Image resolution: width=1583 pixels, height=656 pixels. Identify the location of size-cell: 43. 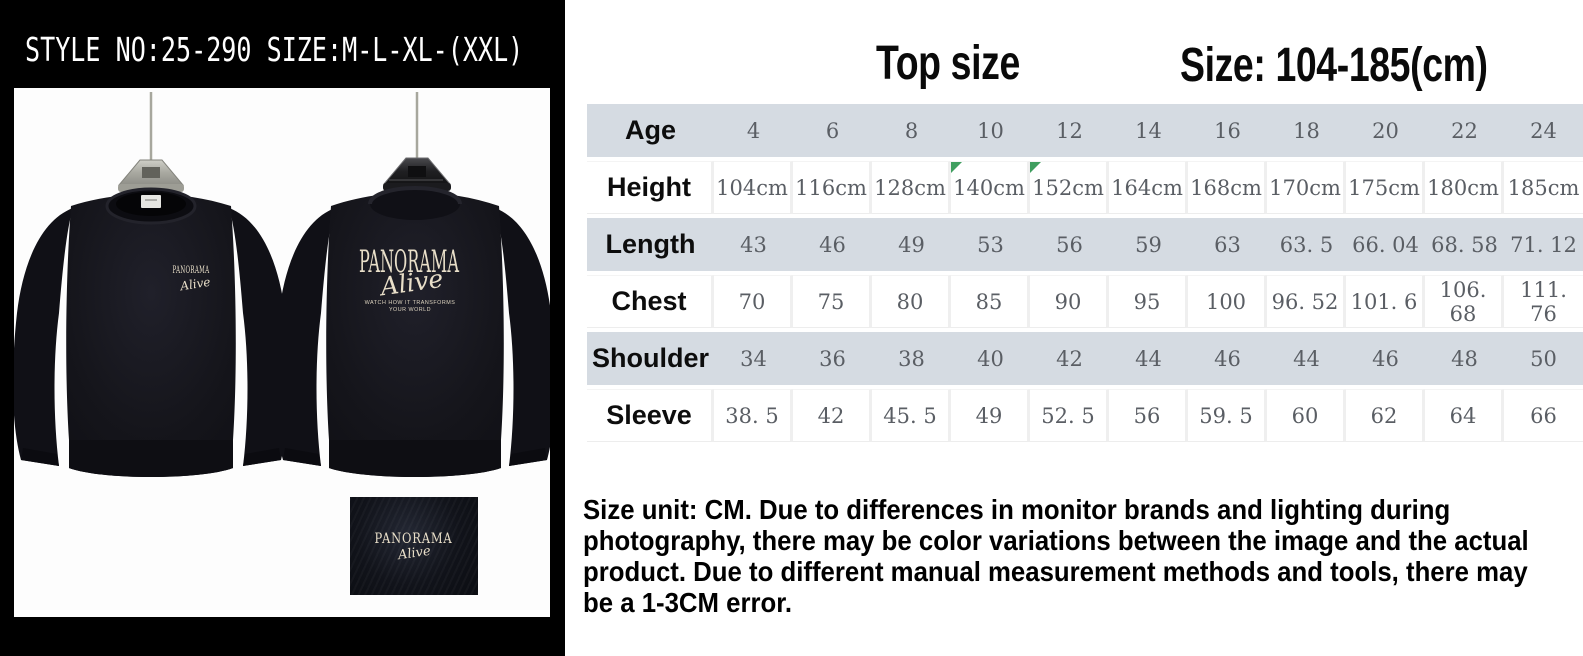
(753, 244).